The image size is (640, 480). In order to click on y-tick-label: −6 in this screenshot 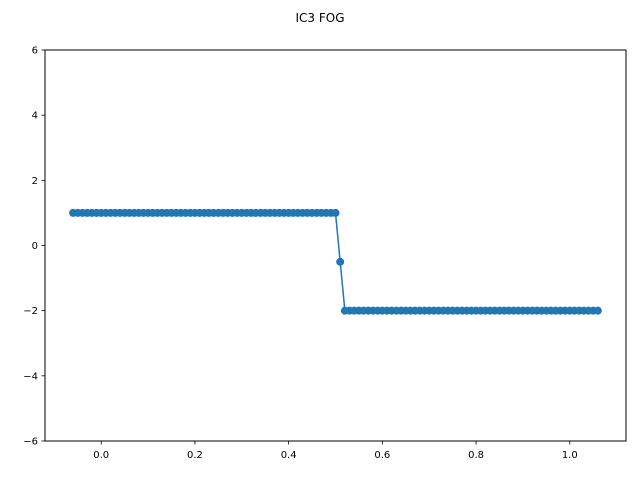, I will do `click(30, 442)`.